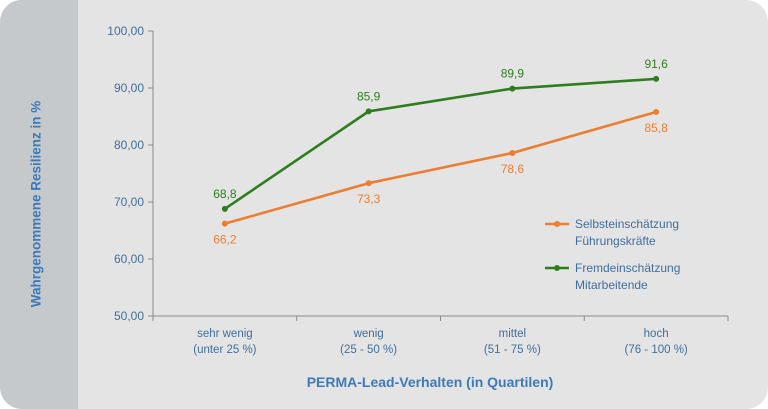  I want to click on y-tick-label: 50,00, so click(129, 316).